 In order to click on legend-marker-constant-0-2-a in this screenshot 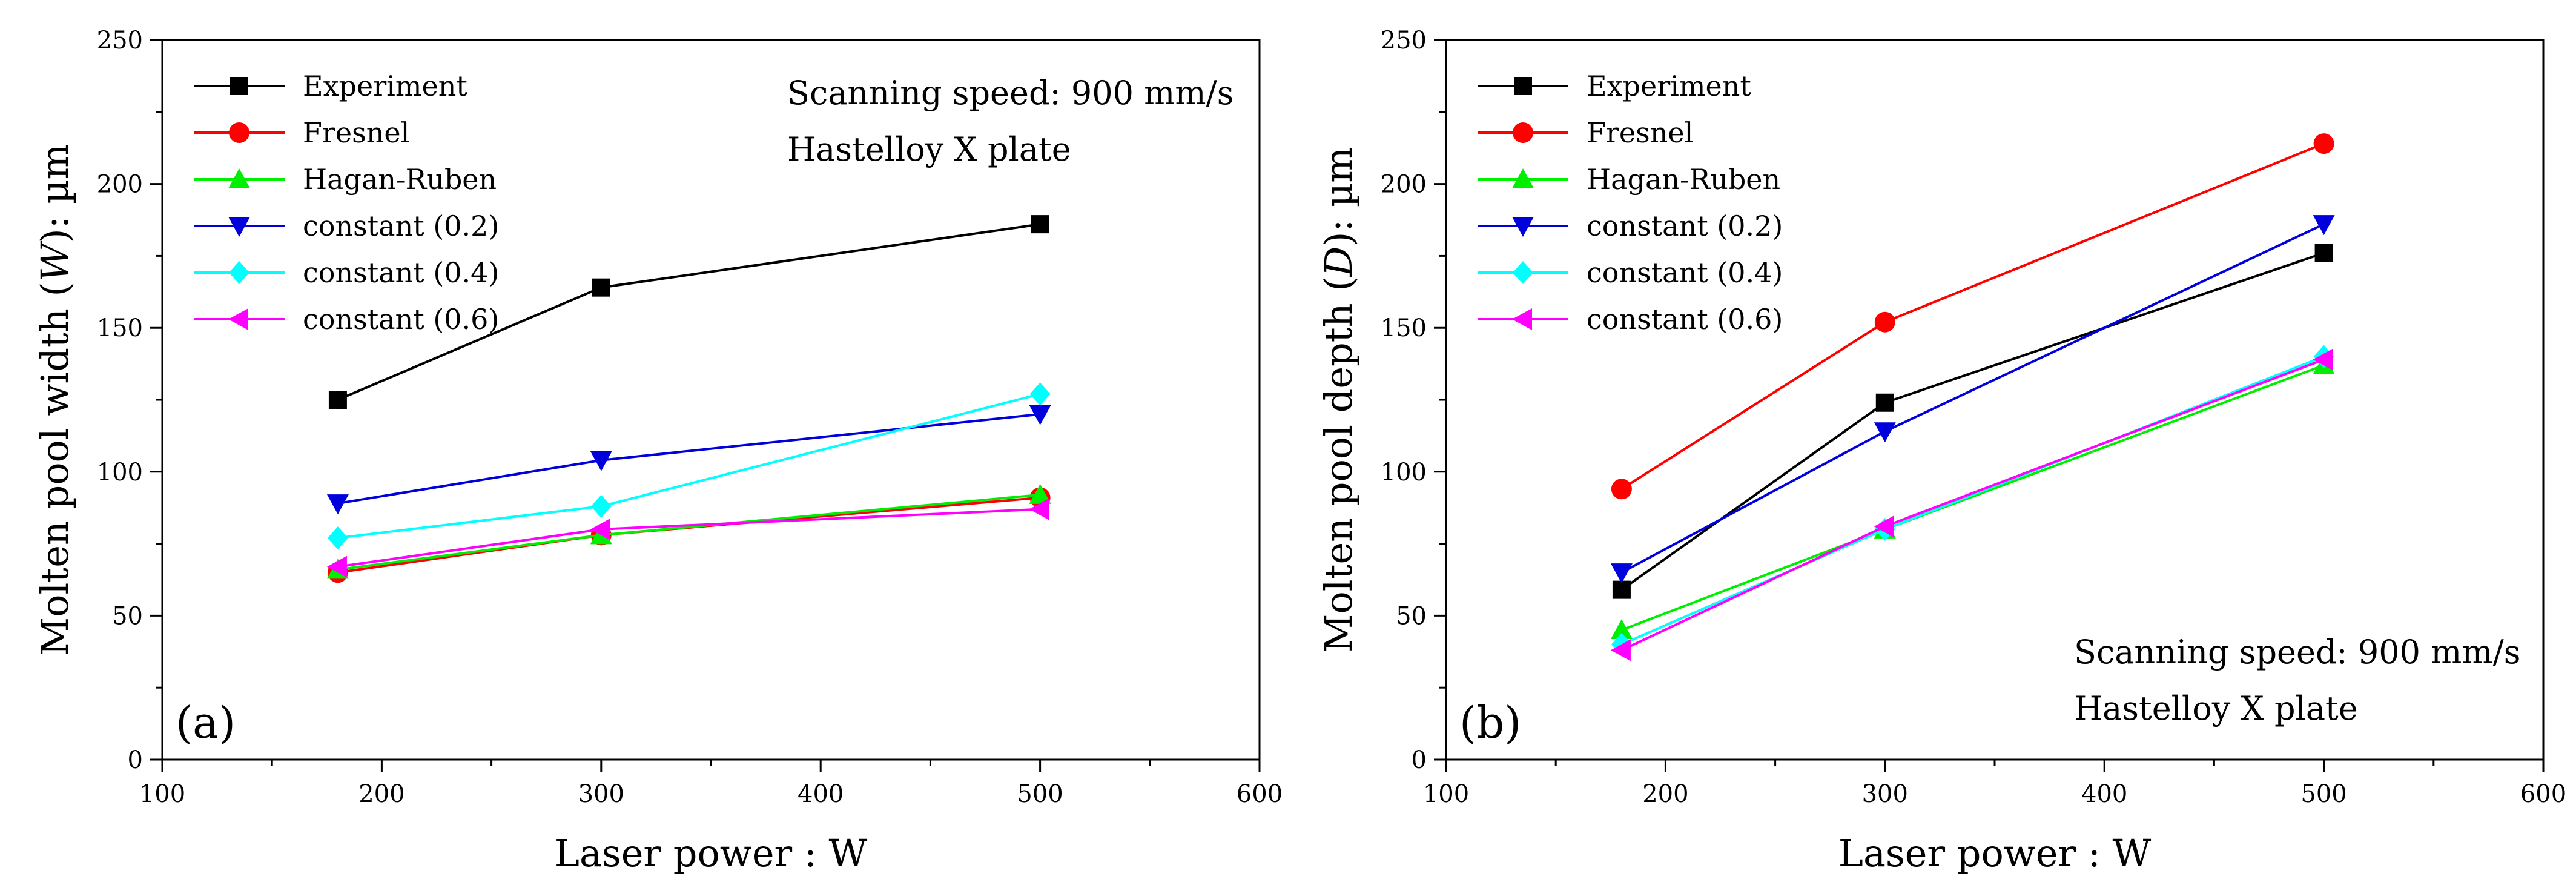, I will do `click(239, 227)`.